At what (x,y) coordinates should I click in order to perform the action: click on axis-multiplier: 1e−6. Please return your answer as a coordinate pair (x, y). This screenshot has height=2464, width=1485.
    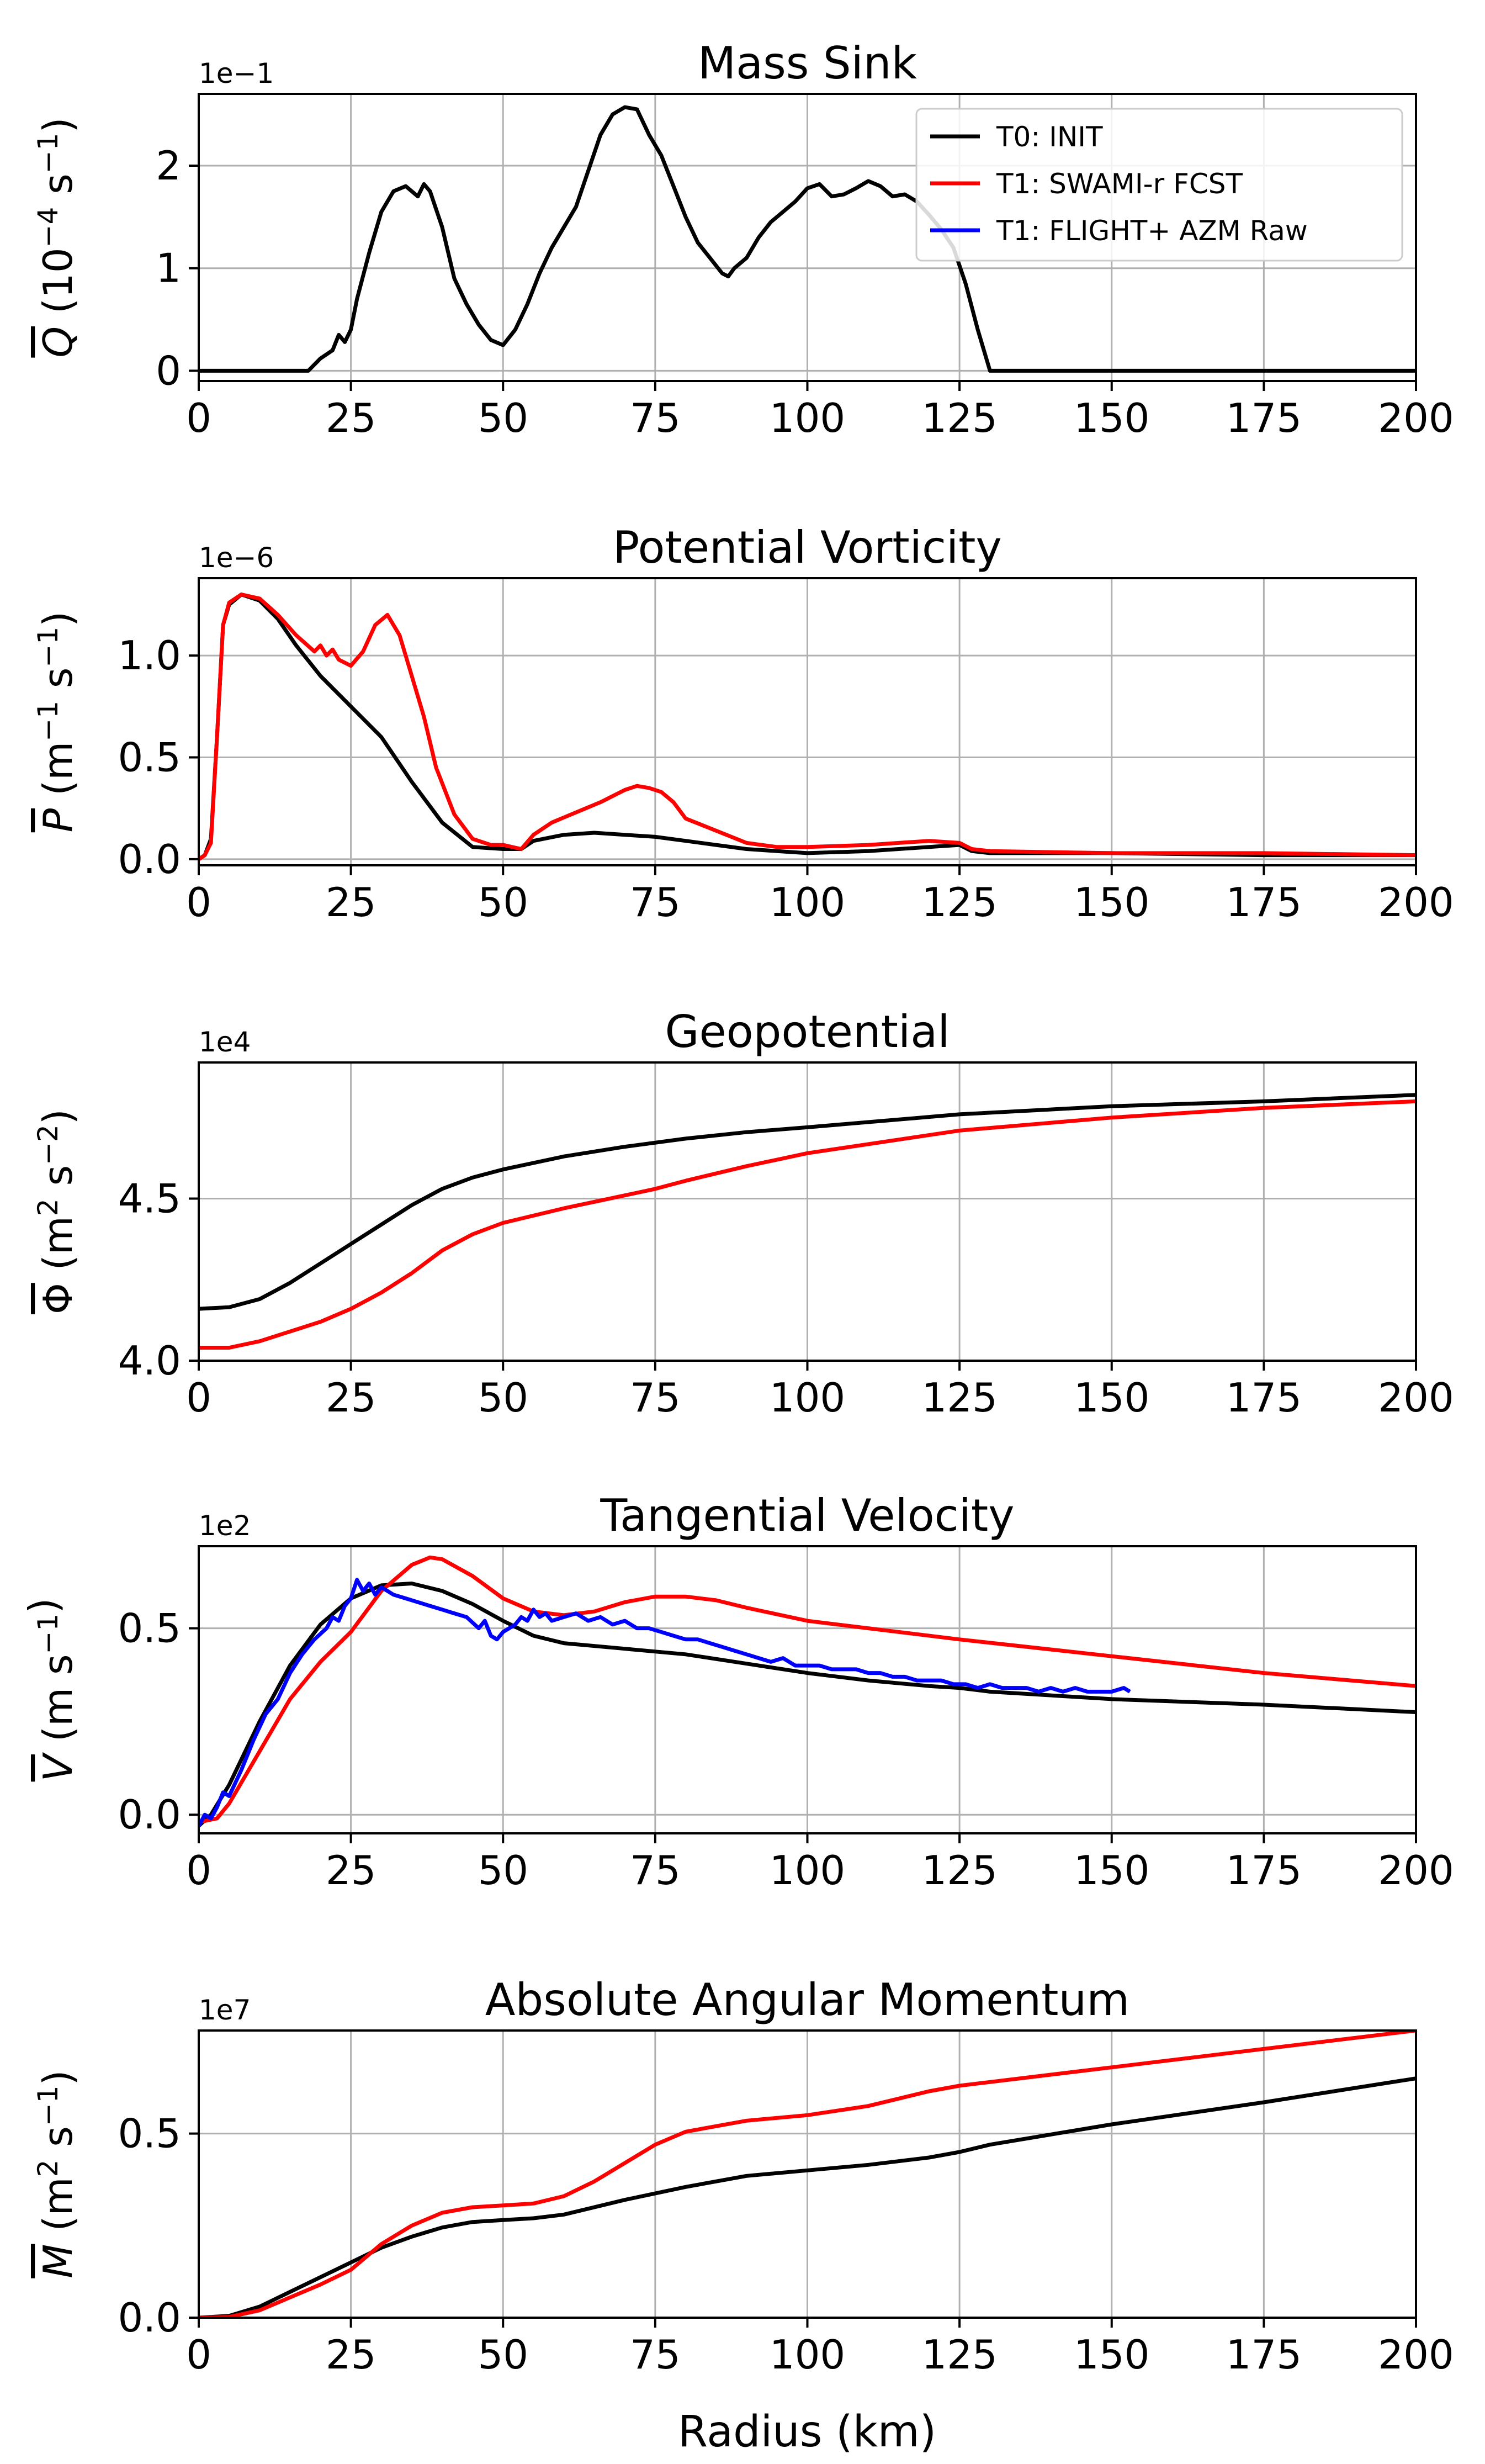
    Looking at the image, I should click on (236, 558).